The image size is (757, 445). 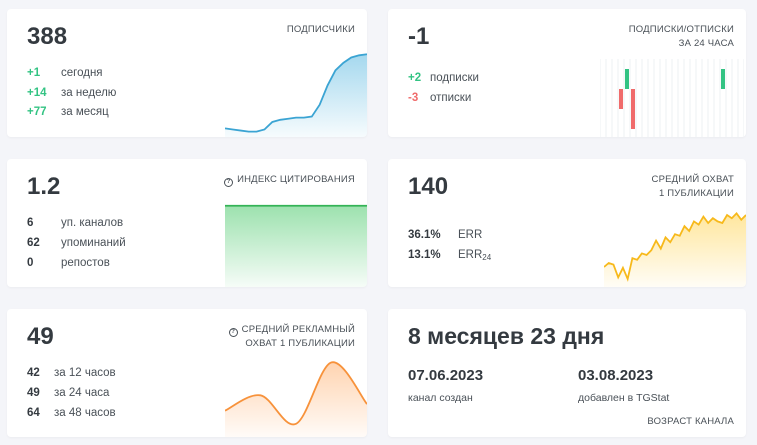 I want to click on citation-reposts-row: 0 репостов, so click(x=68, y=263).